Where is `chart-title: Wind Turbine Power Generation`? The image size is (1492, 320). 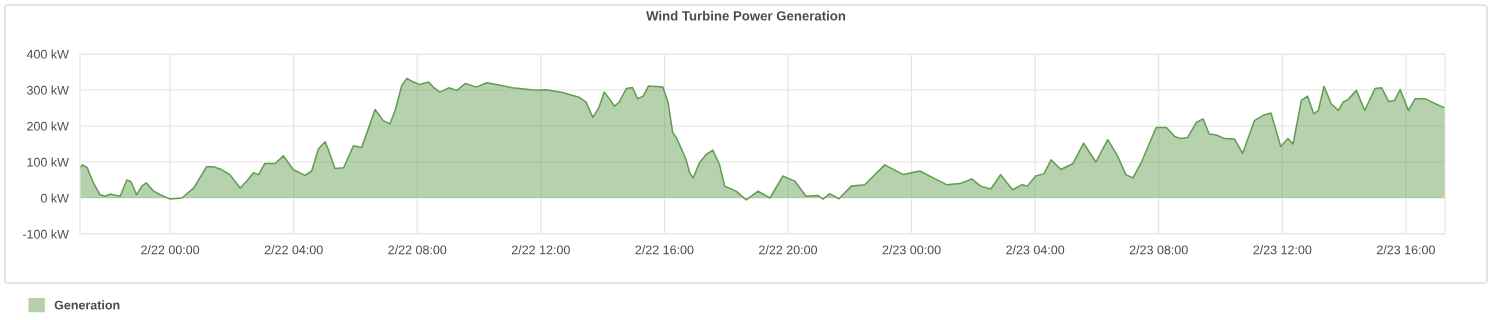
chart-title: Wind Turbine Power Generation is located at coordinates (746, 15).